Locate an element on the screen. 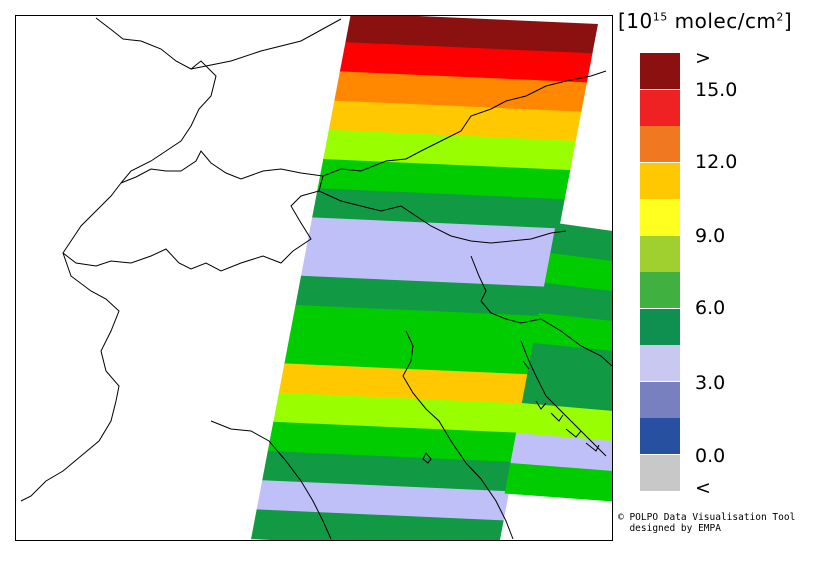  unit-close: ] is located at coordinates (788, 21).